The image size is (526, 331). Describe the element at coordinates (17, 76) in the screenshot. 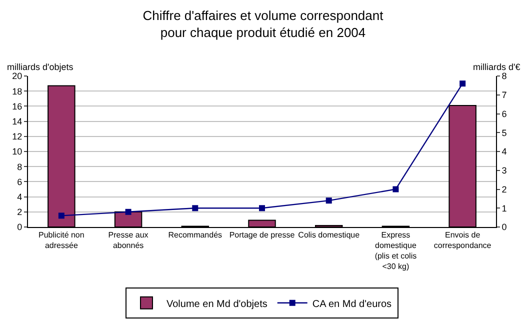

I see `y-tick-label: 20` at that location.